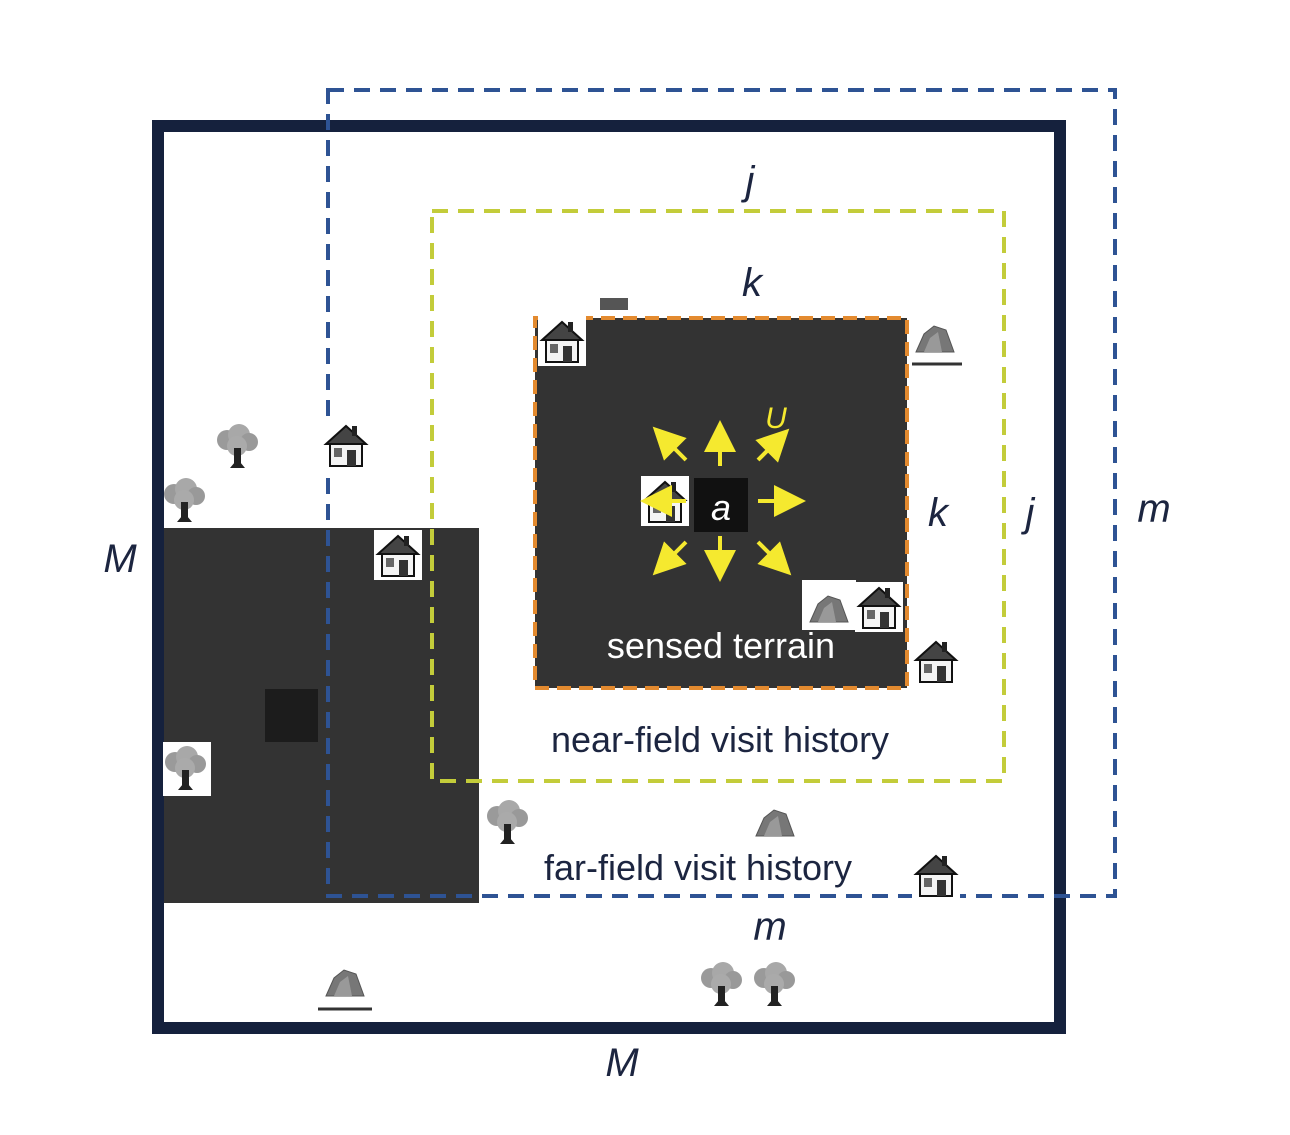 The width and height of the screenshot is (1290, 1135). Describe the element at coordinates (291, 715) in the screenshot. I see `agent-past-cell` at that location.